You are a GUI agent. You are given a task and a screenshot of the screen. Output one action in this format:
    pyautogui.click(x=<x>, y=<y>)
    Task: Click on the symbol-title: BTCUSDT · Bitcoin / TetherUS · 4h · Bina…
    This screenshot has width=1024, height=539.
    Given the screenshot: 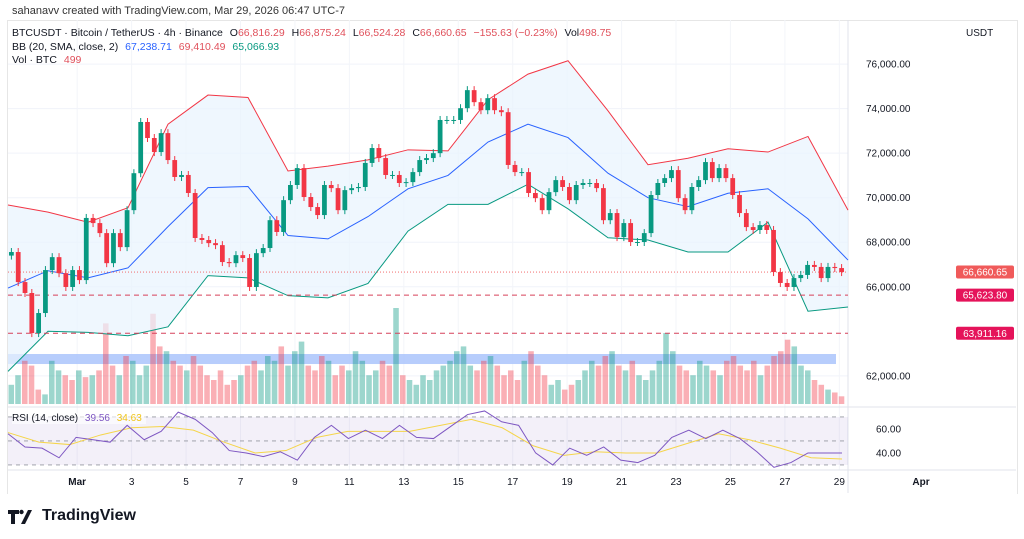 What is the action you would take?
    pyautogui.click(x=117, y=33)
    